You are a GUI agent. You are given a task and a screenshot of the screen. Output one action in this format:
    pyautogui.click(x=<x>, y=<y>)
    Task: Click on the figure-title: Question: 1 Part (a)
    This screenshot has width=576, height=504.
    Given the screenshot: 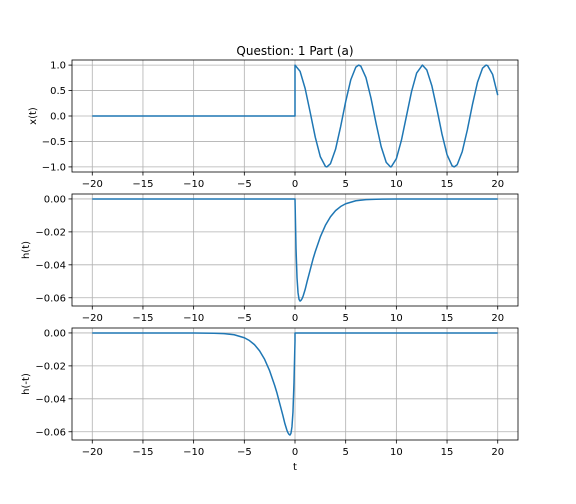 What is the action you would take?
    pyautogui.click(x=294, y=51)
    